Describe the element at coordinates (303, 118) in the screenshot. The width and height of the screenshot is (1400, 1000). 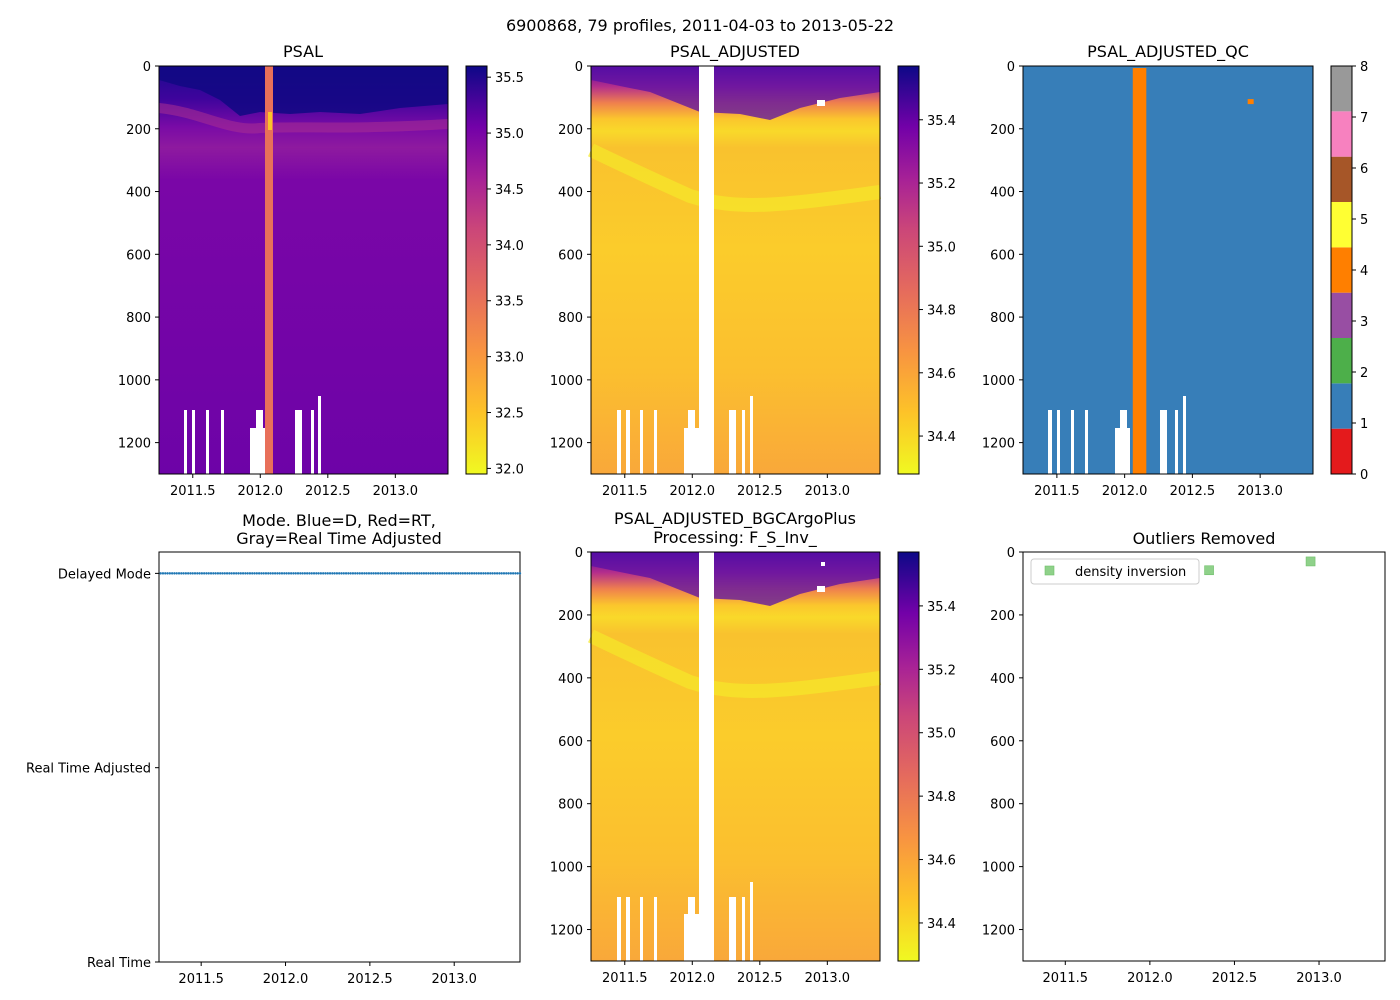
I see `halocline-band` at that location.